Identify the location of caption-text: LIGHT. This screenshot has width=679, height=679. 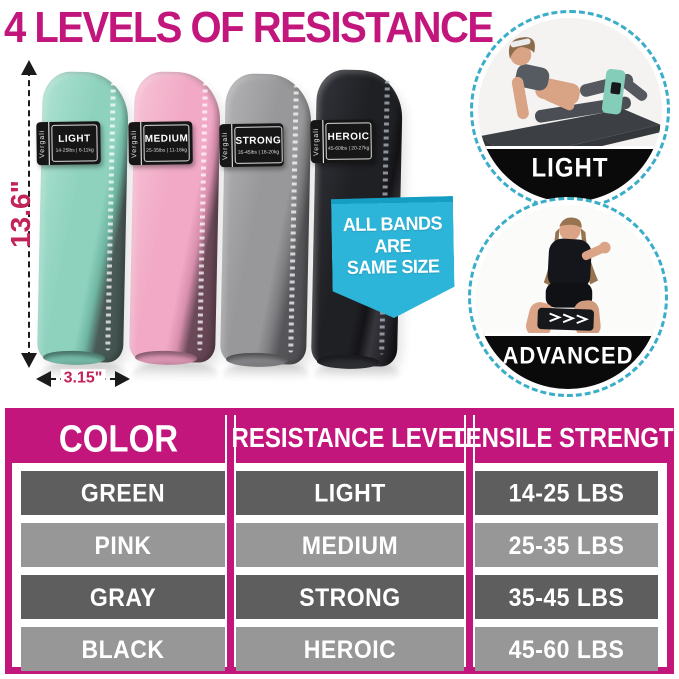
(570, 168).